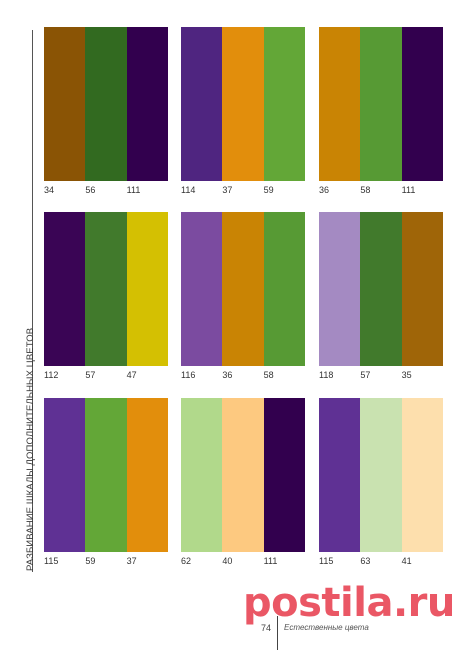  Describe the element at coordinates (106, 375) in the screenshot. I see `palette-codes: 112 57 47` at that location.